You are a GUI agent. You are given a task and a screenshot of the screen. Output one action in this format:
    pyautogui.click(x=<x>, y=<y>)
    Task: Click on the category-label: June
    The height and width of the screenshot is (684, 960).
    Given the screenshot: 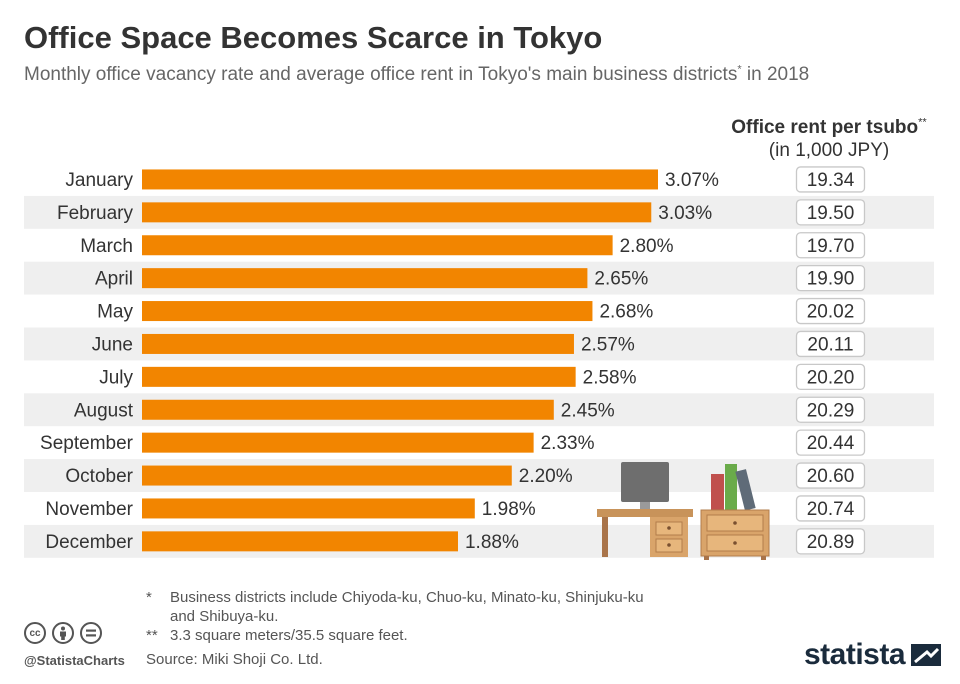 What is the action you would take?
    pyautogui.click(x=112, y=344)
    